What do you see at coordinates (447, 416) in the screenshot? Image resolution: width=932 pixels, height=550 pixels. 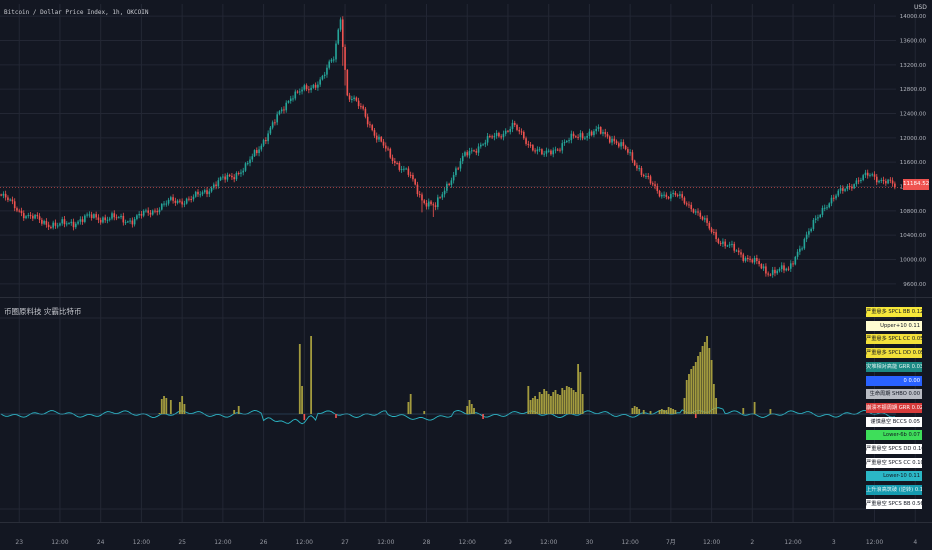 I see `oscillator-line` at bounding box center [447, 416].